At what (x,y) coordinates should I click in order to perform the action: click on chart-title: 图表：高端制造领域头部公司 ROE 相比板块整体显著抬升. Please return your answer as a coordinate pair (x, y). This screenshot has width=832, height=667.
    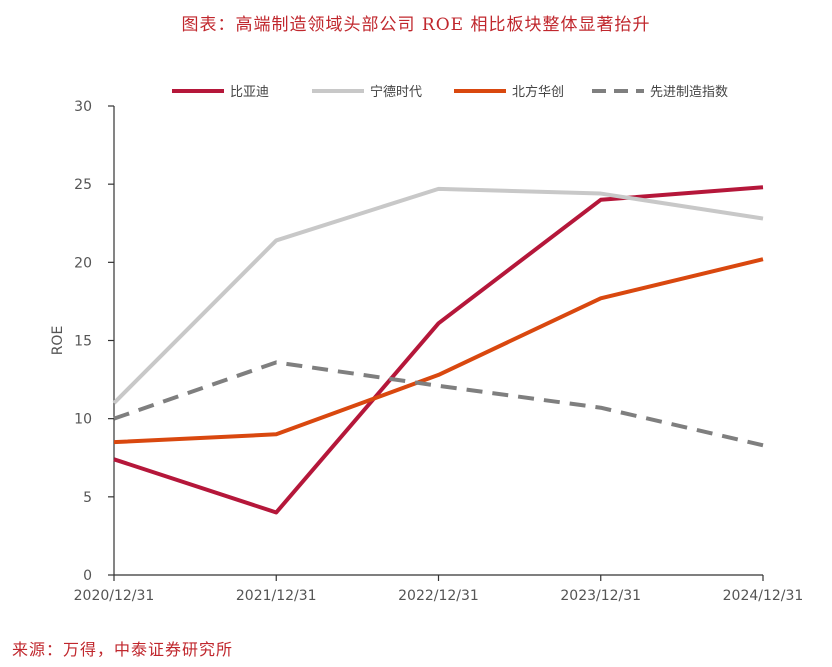
    Looking at the image, I should click on (416, 25).